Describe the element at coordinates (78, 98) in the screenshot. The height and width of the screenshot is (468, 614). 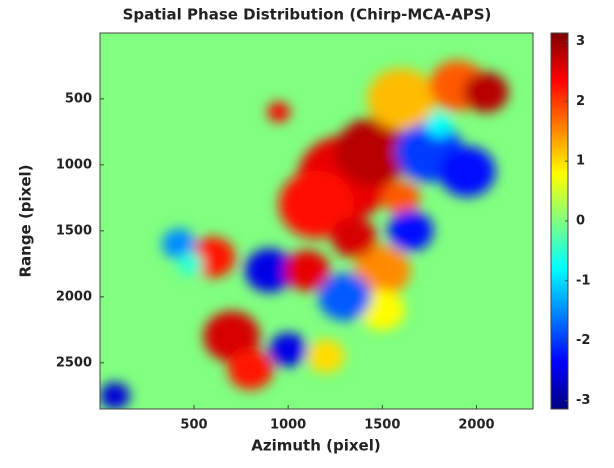
I see `y-tick-label: 500` at that location.